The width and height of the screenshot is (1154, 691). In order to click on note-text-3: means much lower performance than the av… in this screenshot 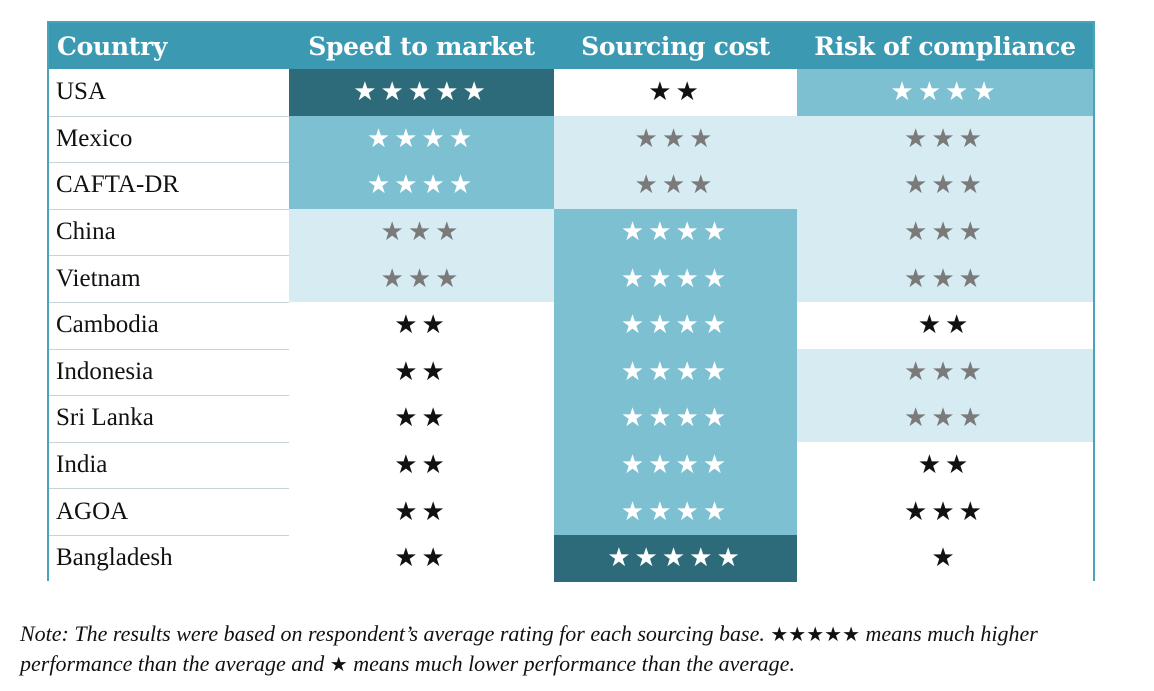, I will do `click(571, 663)`.